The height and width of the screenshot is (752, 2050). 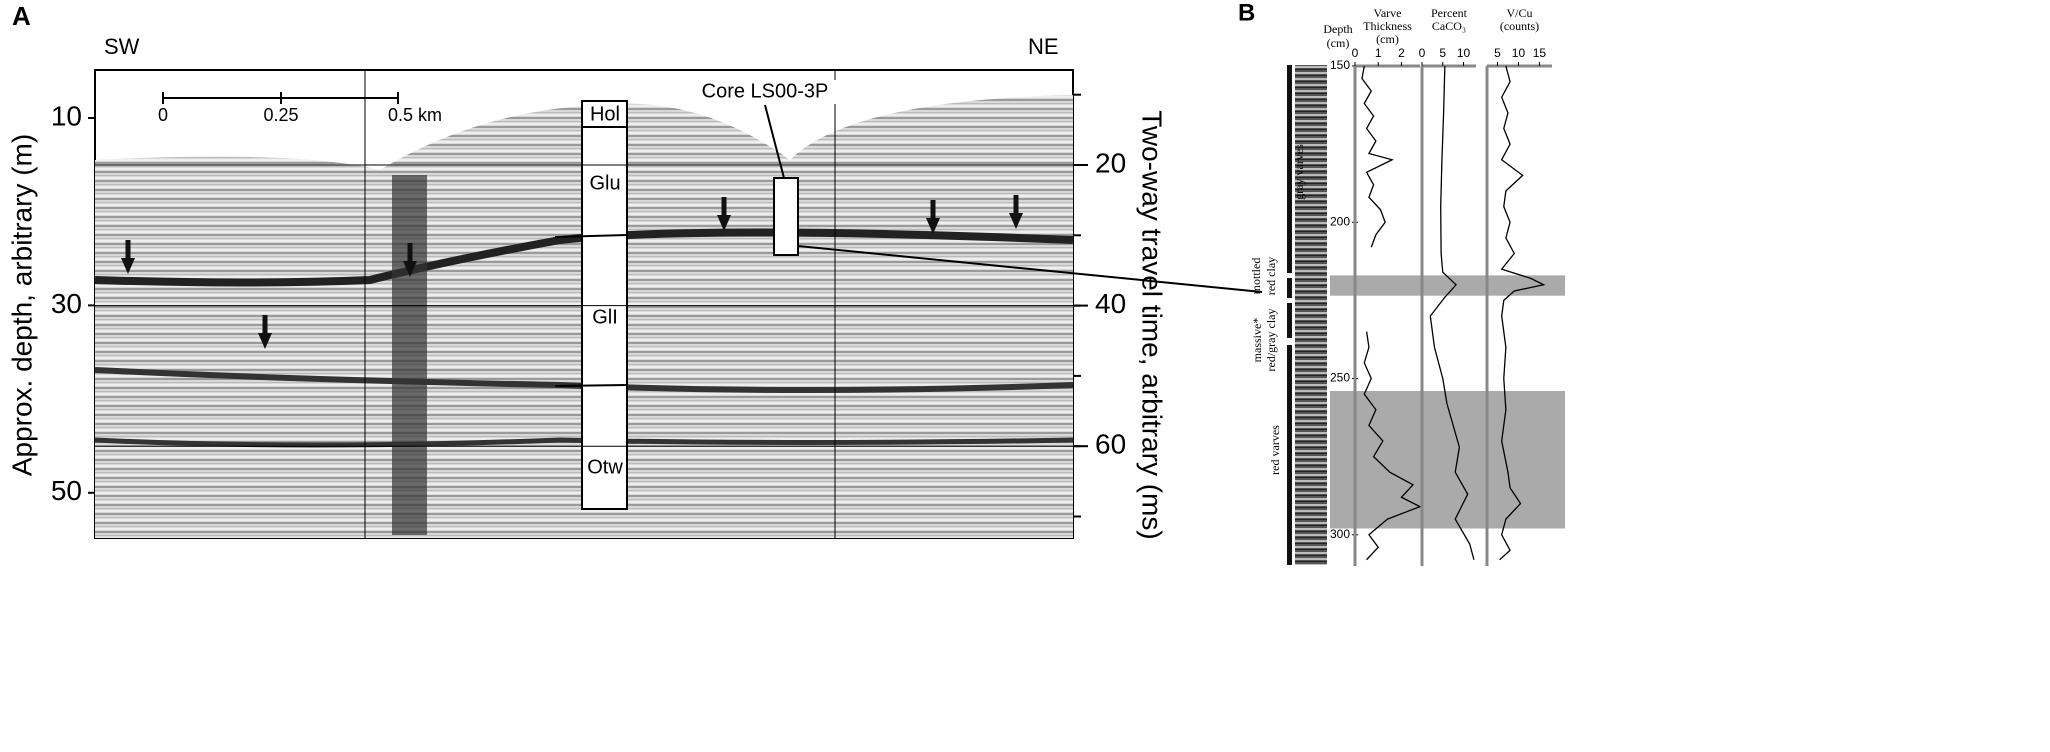 I want to click on core-location, so click(x=786, y=216).